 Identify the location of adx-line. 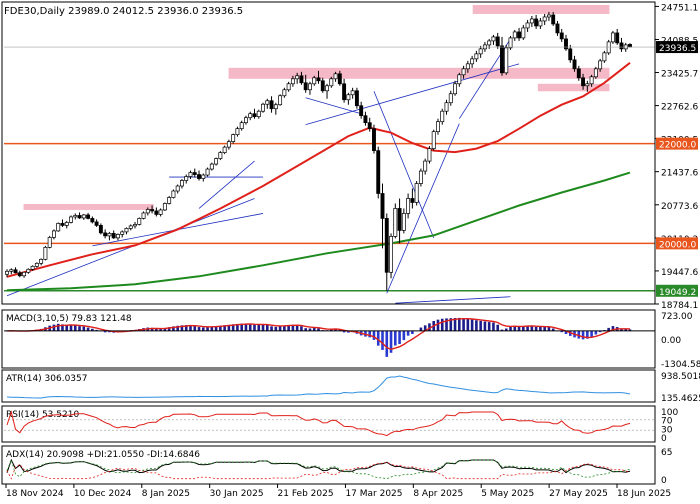
(318, 466).